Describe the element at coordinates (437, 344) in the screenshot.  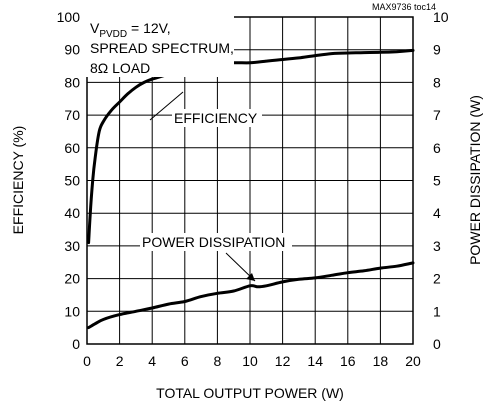
I see `y-right-tick-label: 0` at that location.